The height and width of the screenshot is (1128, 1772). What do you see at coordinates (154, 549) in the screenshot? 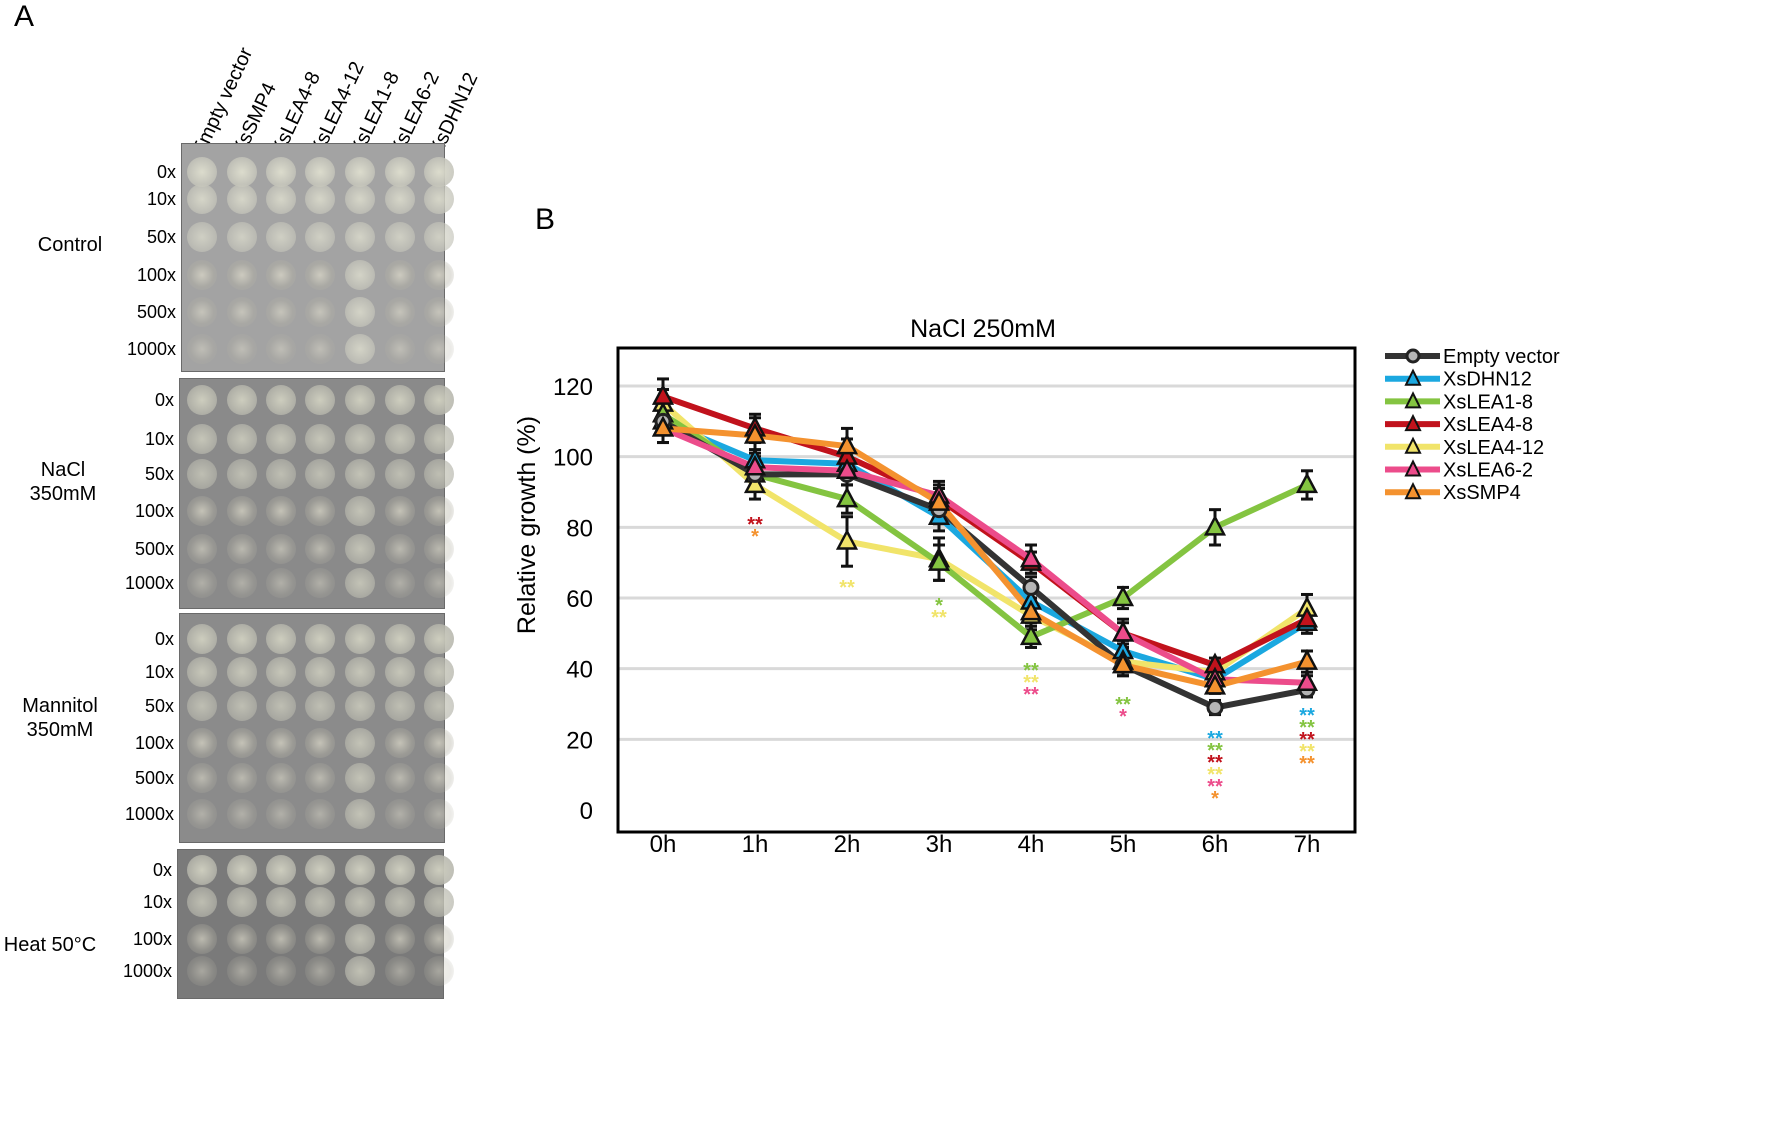
I see `dilution-label: 500x` at bounding box center [154, 549].